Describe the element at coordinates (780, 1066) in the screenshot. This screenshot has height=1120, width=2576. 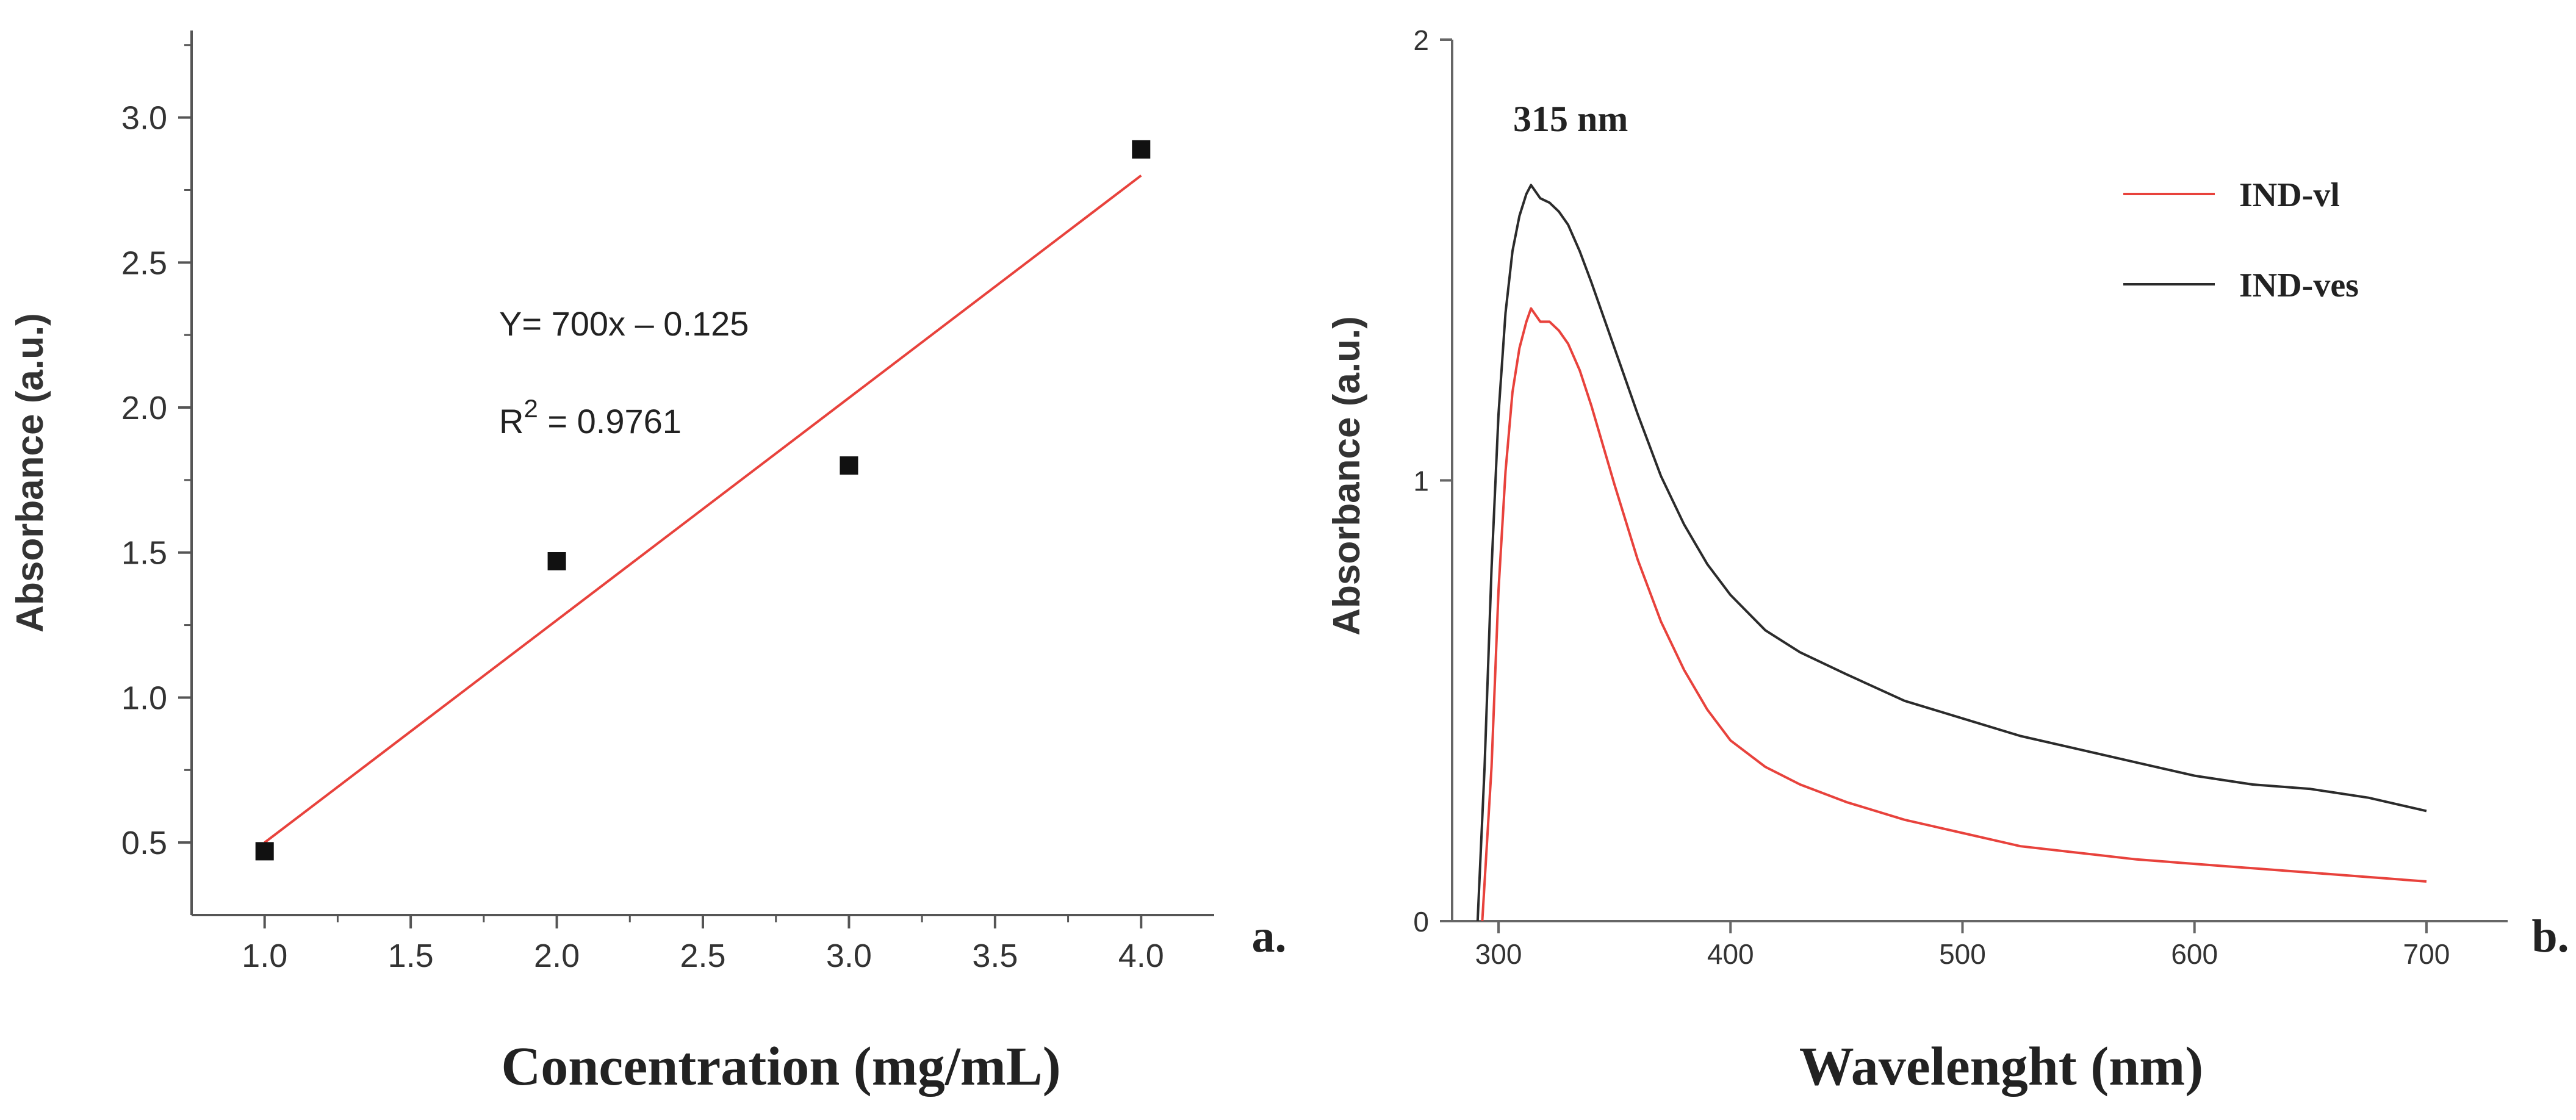
I see `panel-a-x-label: Concentration (mg/mL)` at that location.